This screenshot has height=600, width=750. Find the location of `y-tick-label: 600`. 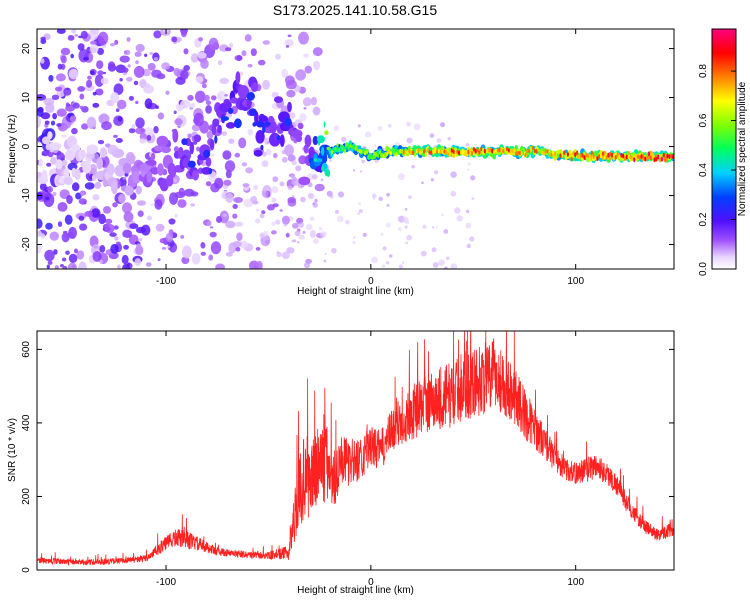

y-tick-label: 600 is located at coordinates (26, 349).